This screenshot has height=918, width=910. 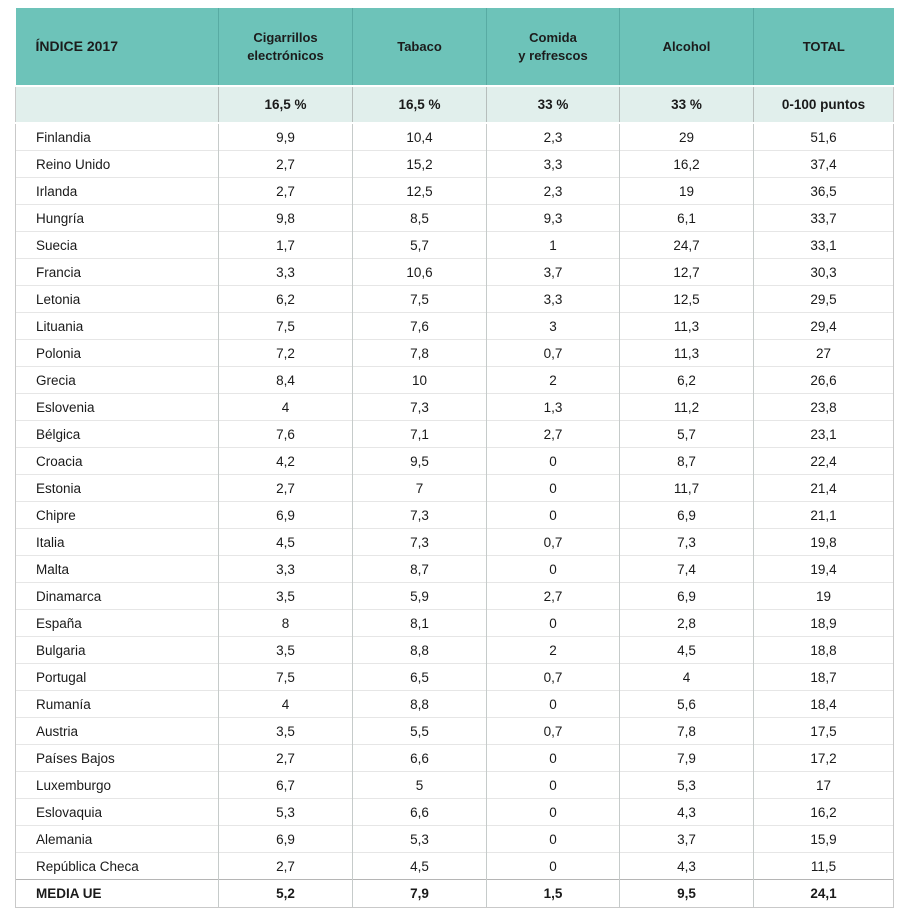 I want to click on table-row: Rumanía 4 8,8 0 5,6 18,4, so click(x=454, y=704).